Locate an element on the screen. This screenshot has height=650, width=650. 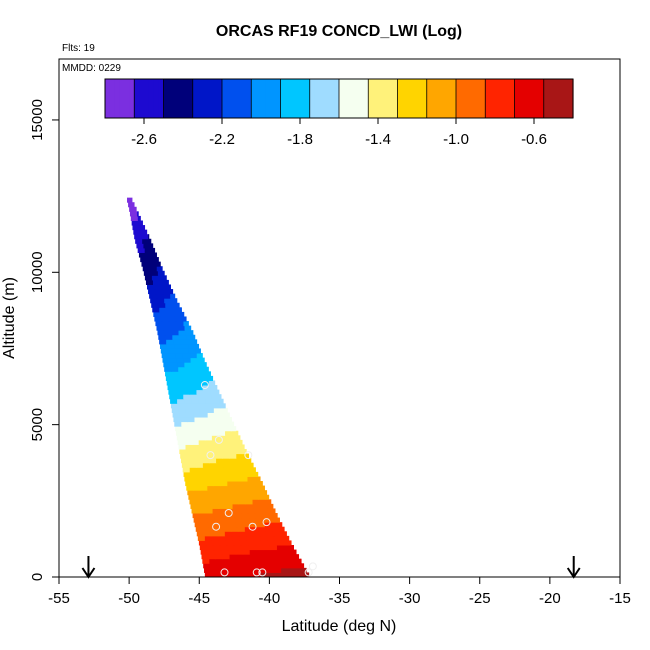
x-tick-label: -35 is located at coordinates (340, 598).